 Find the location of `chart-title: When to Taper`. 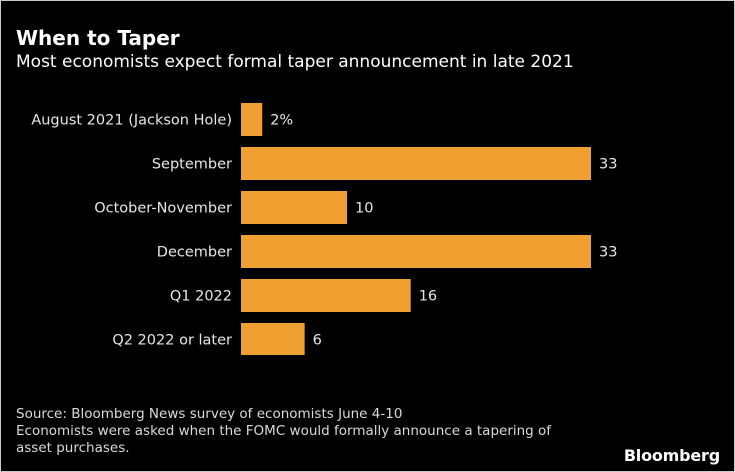

chart-title: When to Taper is located at coordinates (98, 38).